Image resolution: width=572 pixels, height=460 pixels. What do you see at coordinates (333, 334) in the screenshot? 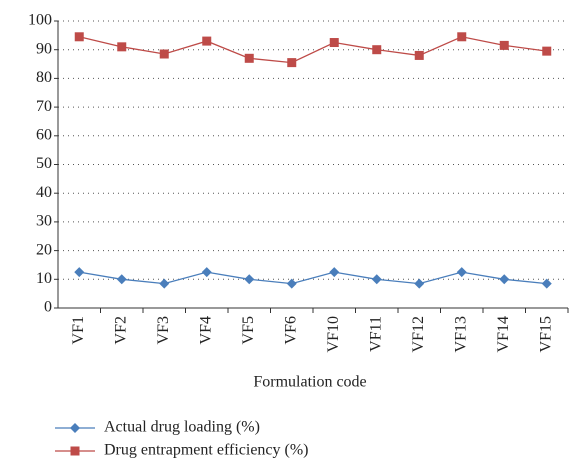
I see `x-tick-label: VF10` at bounding box center [333, 334].